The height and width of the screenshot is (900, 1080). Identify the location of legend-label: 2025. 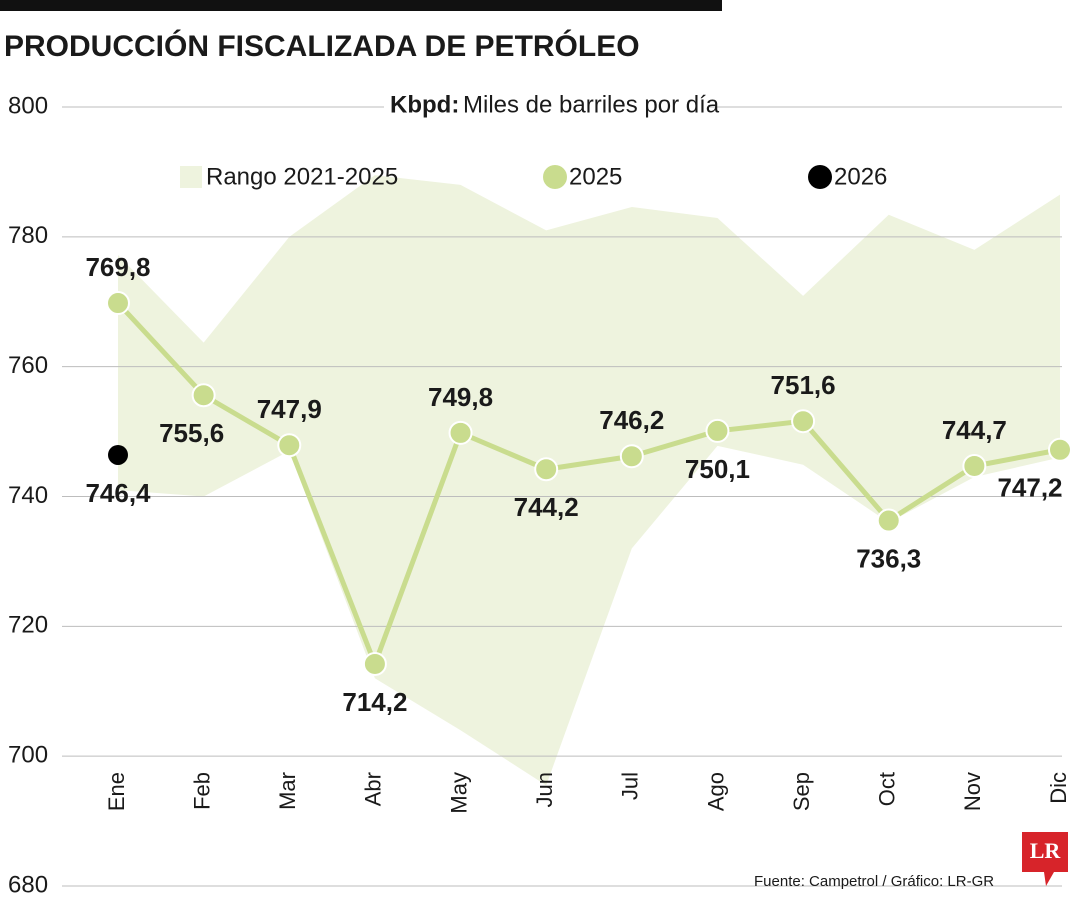
(595, 176).